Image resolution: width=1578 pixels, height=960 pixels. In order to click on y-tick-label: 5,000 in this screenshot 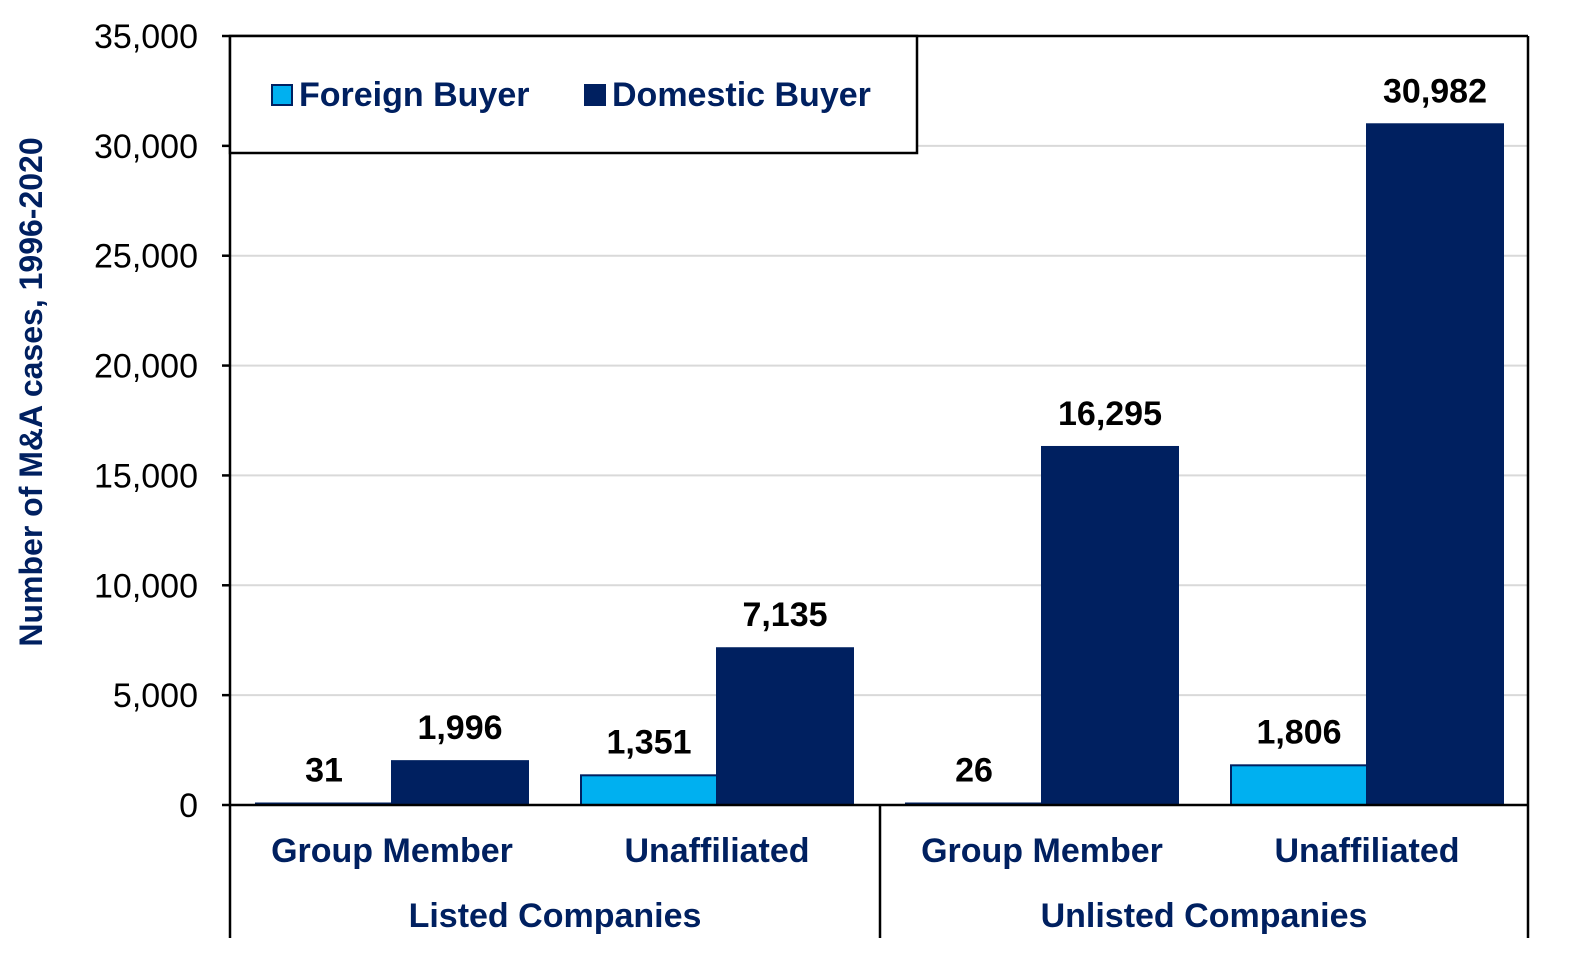, I will do `click(155, 696)`.